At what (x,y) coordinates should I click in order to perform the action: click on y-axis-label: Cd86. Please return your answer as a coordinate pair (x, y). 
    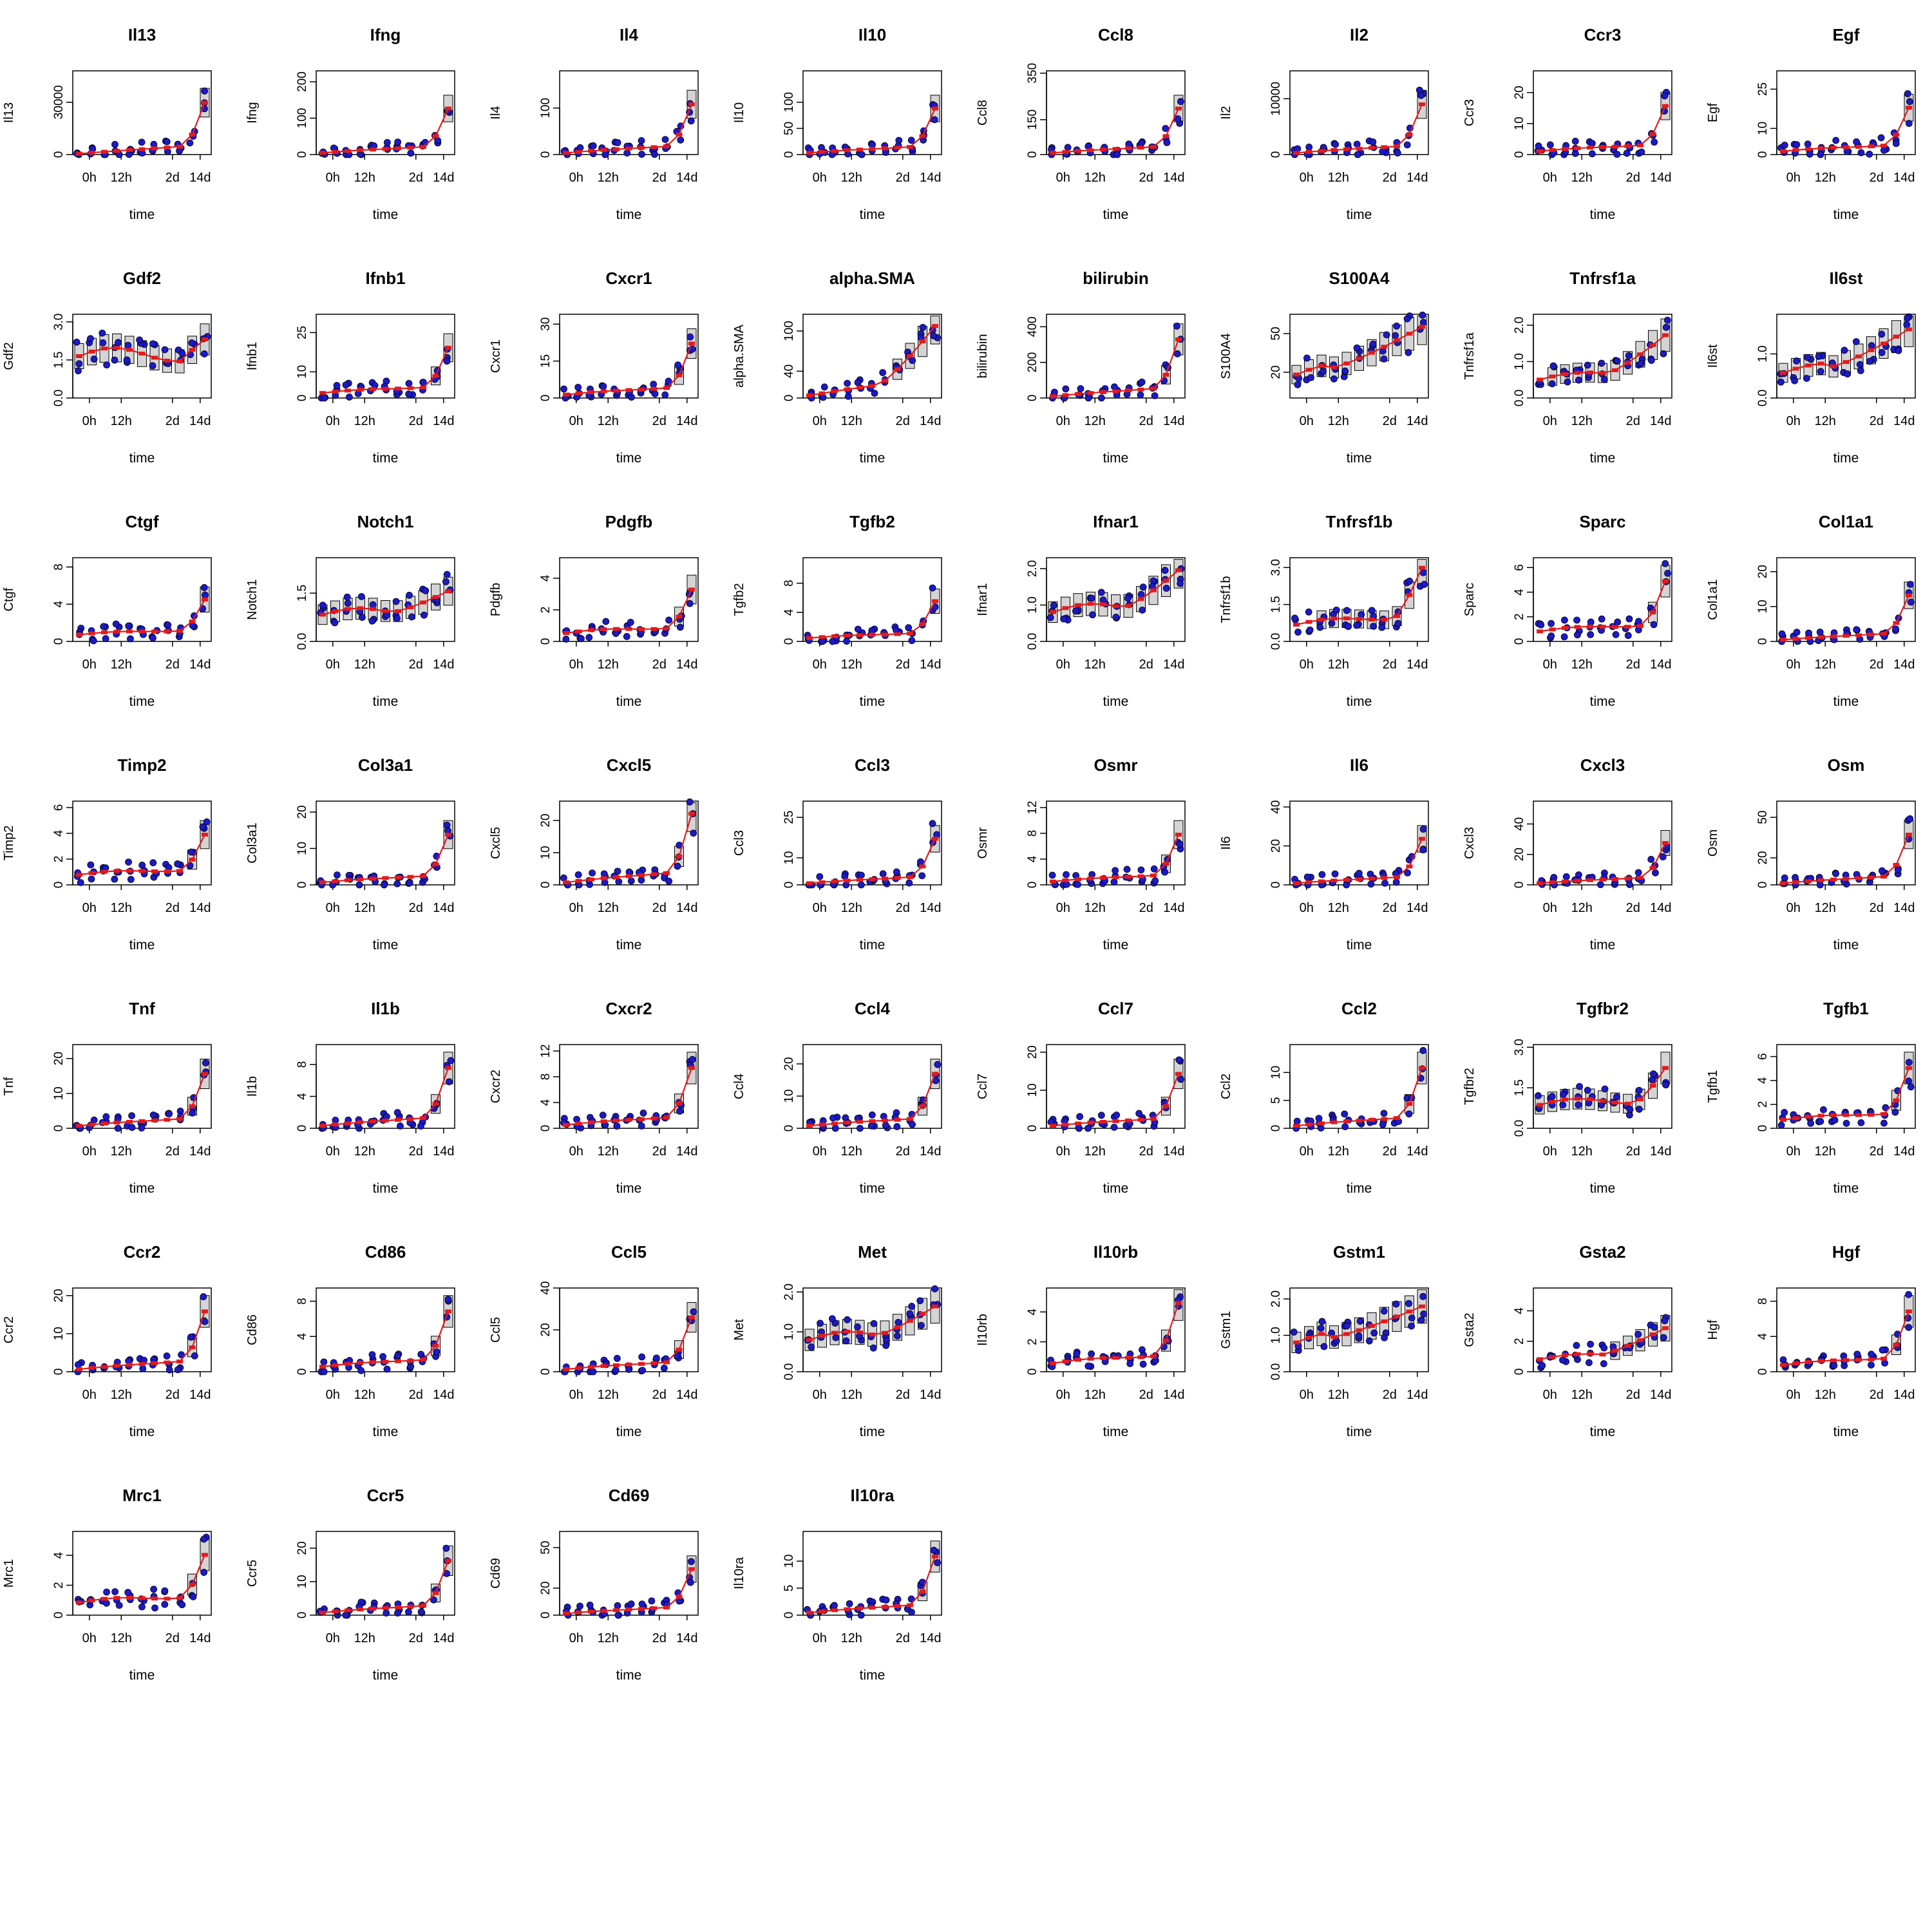
    Looking at the image, I should click on (253, 1329).